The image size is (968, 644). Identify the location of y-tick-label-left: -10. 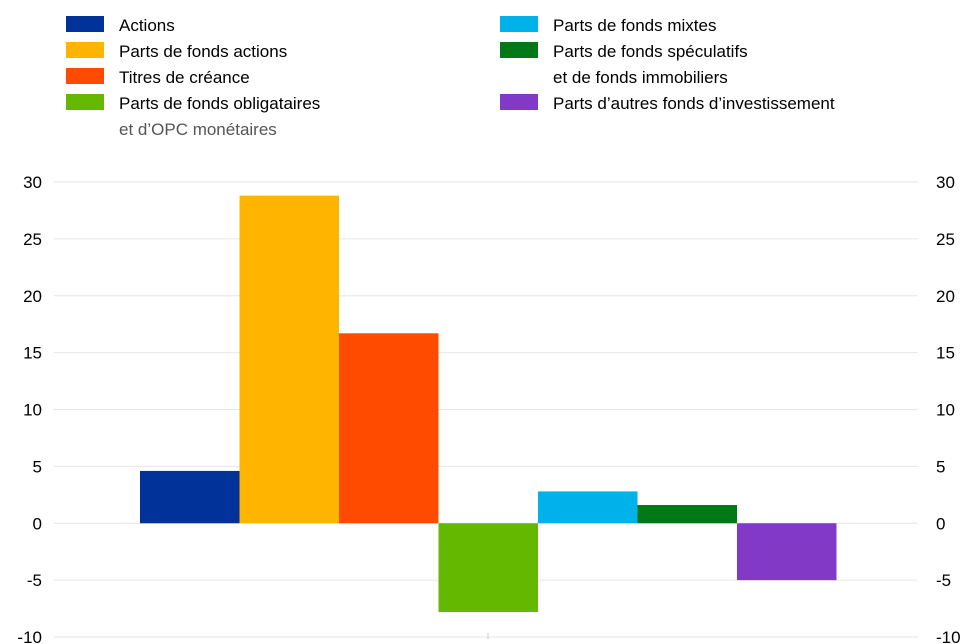
(29, 636).